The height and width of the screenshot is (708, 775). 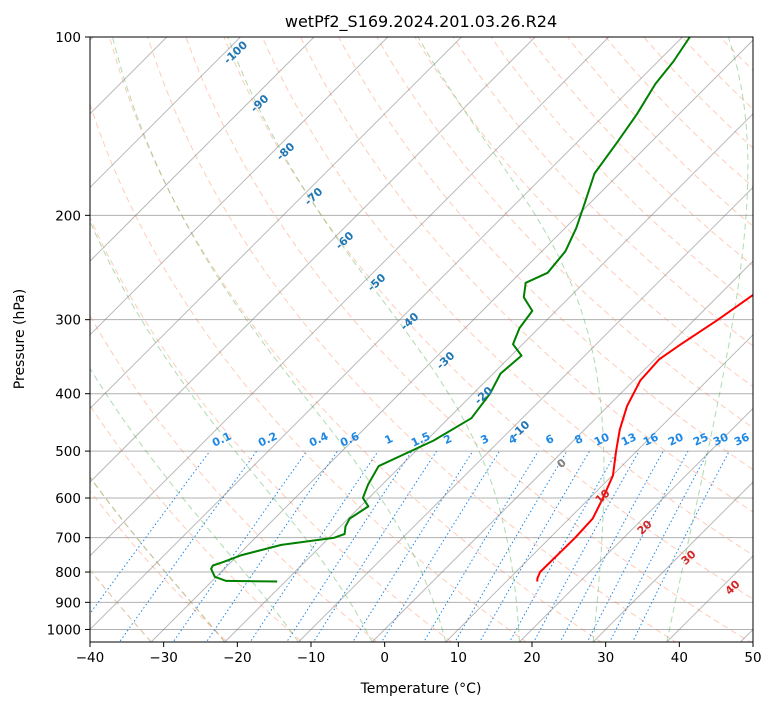 I want to click on x-tick-label: 30, so click(x=605, y=658).